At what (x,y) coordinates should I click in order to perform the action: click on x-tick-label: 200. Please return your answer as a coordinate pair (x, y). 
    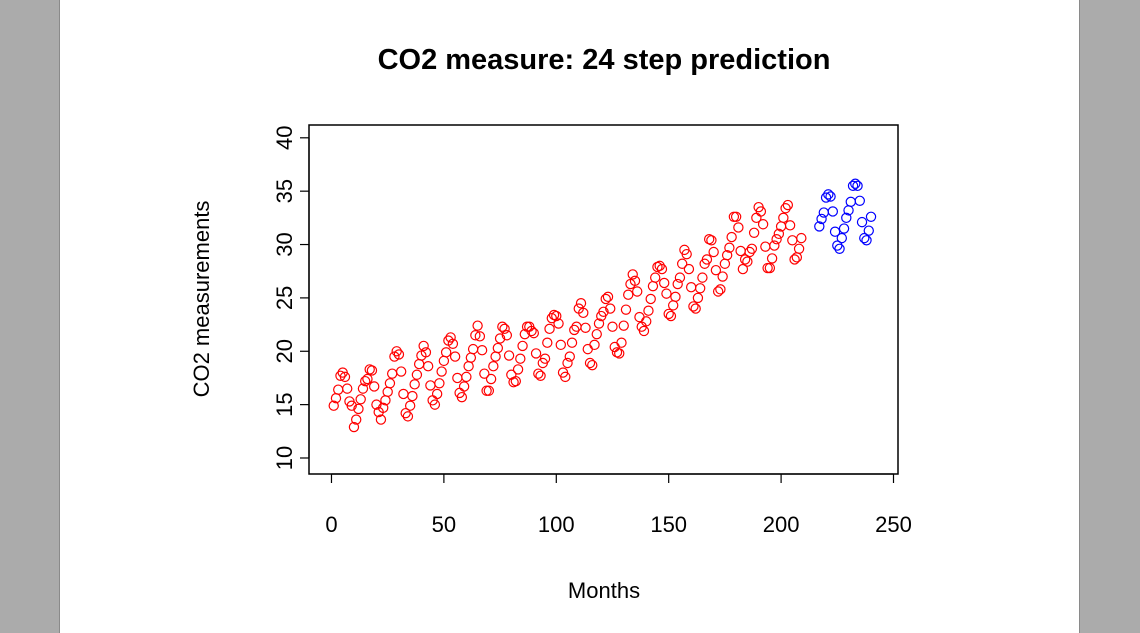
    Looking at the image, I should click on (781, 524).